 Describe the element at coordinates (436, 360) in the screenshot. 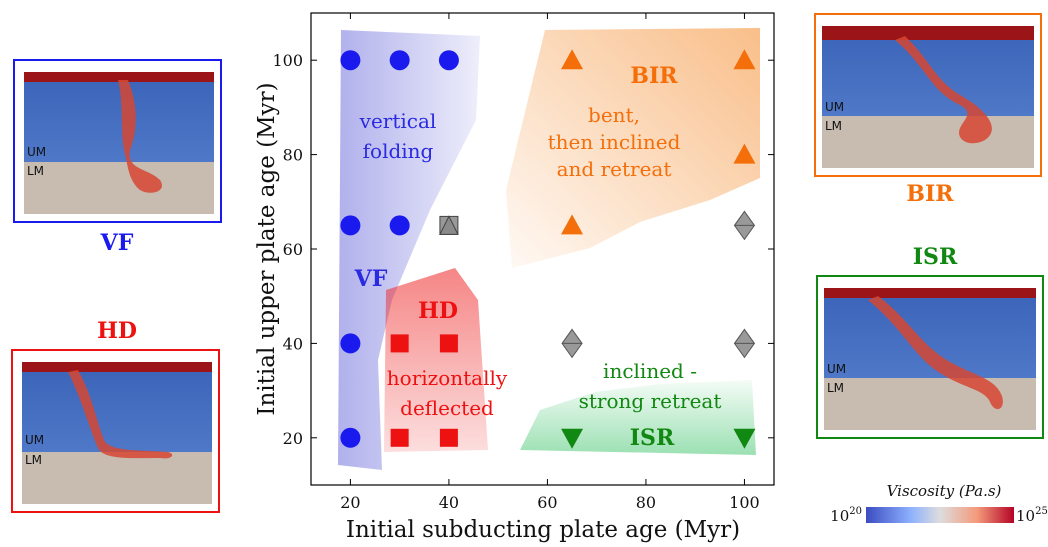

I see `region-hd` at that location.